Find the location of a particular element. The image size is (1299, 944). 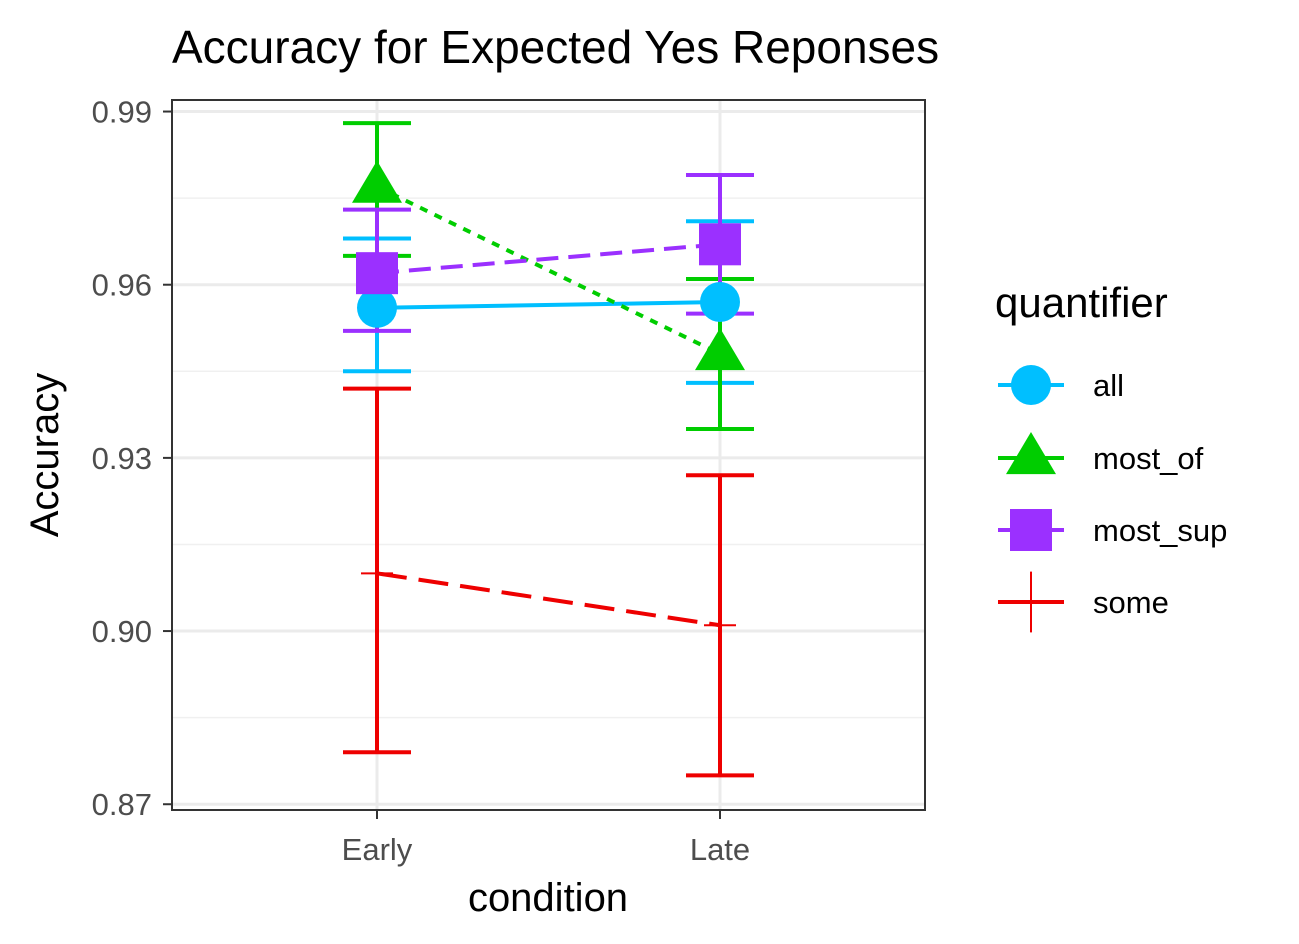

legend-item-all: all is located at coordinates (1061, 385).